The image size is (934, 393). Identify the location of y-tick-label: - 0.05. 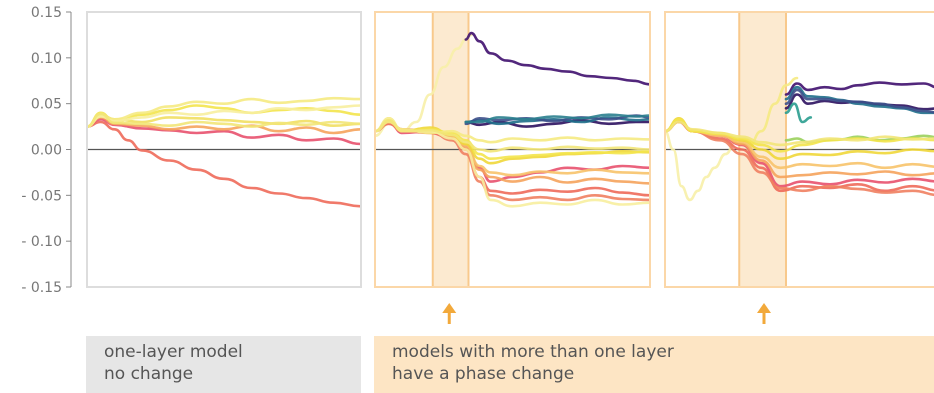
(41, 196).